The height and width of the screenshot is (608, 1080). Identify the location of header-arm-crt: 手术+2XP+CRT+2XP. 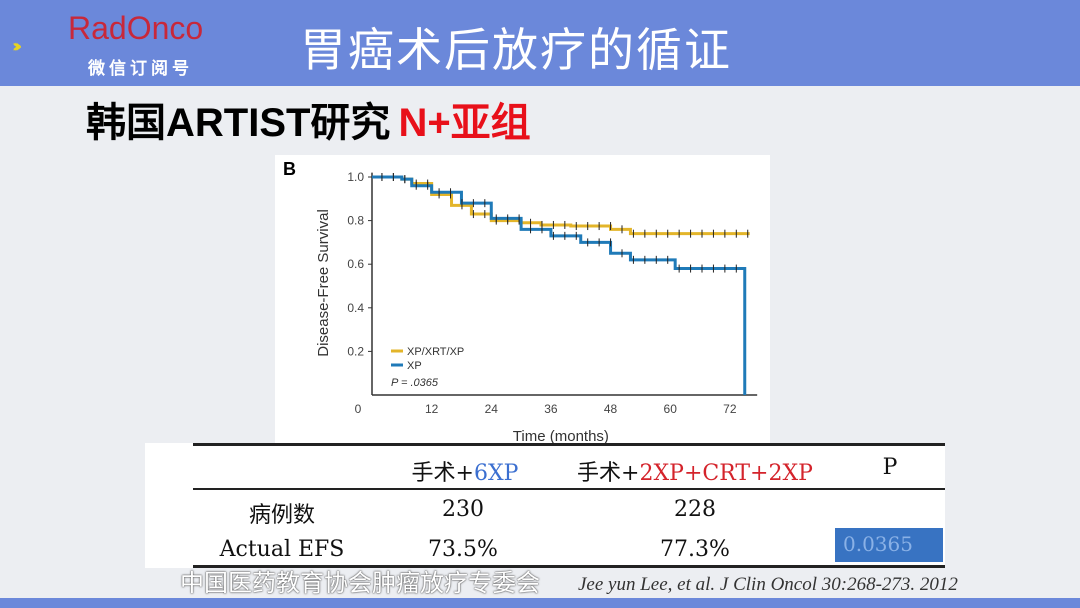
(695, 473).